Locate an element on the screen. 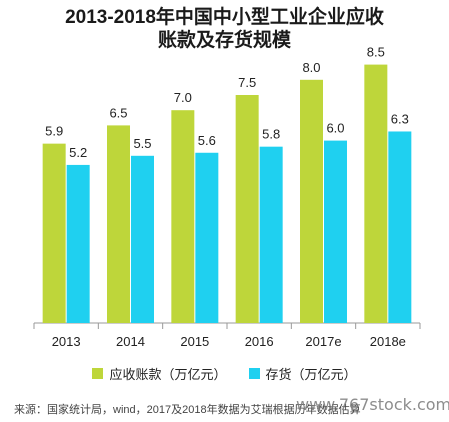  x-tick-label: 2013 is located at coordinates (66, 341).